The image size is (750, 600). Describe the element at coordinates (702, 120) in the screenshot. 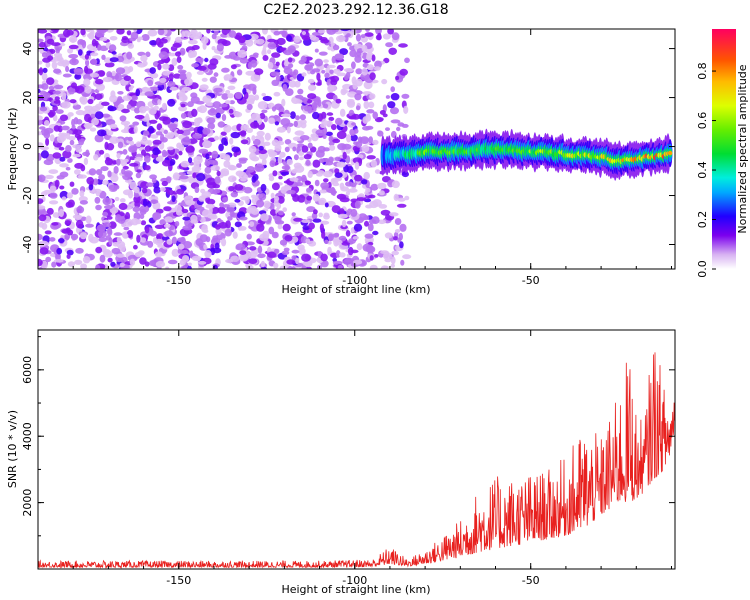

I see `colorbar-tick-label: 0.6` at that location.